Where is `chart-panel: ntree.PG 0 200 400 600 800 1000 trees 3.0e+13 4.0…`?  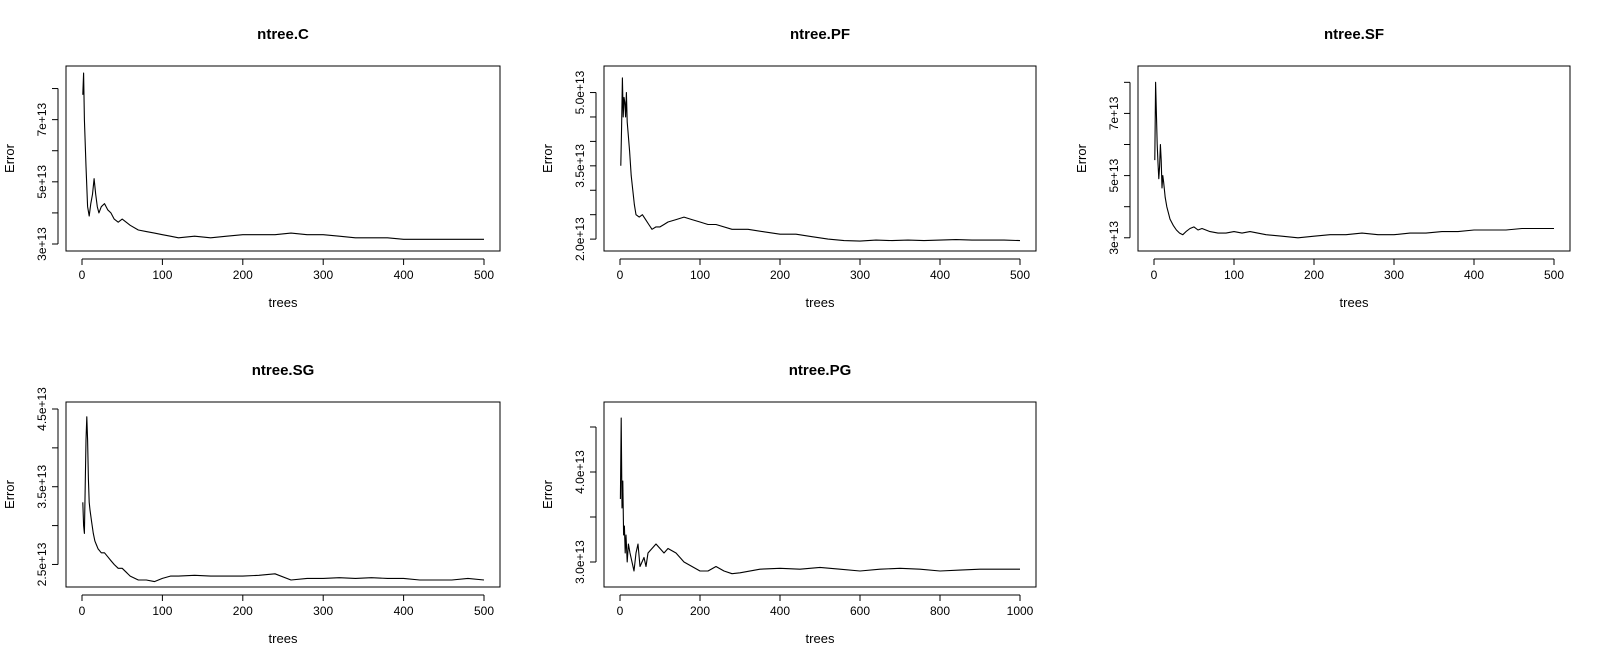
chart-panel: ntree.PG 0 200 400 600 800 1000 trees 3.0e+13 4.0… is located at coordinates (788, 504).